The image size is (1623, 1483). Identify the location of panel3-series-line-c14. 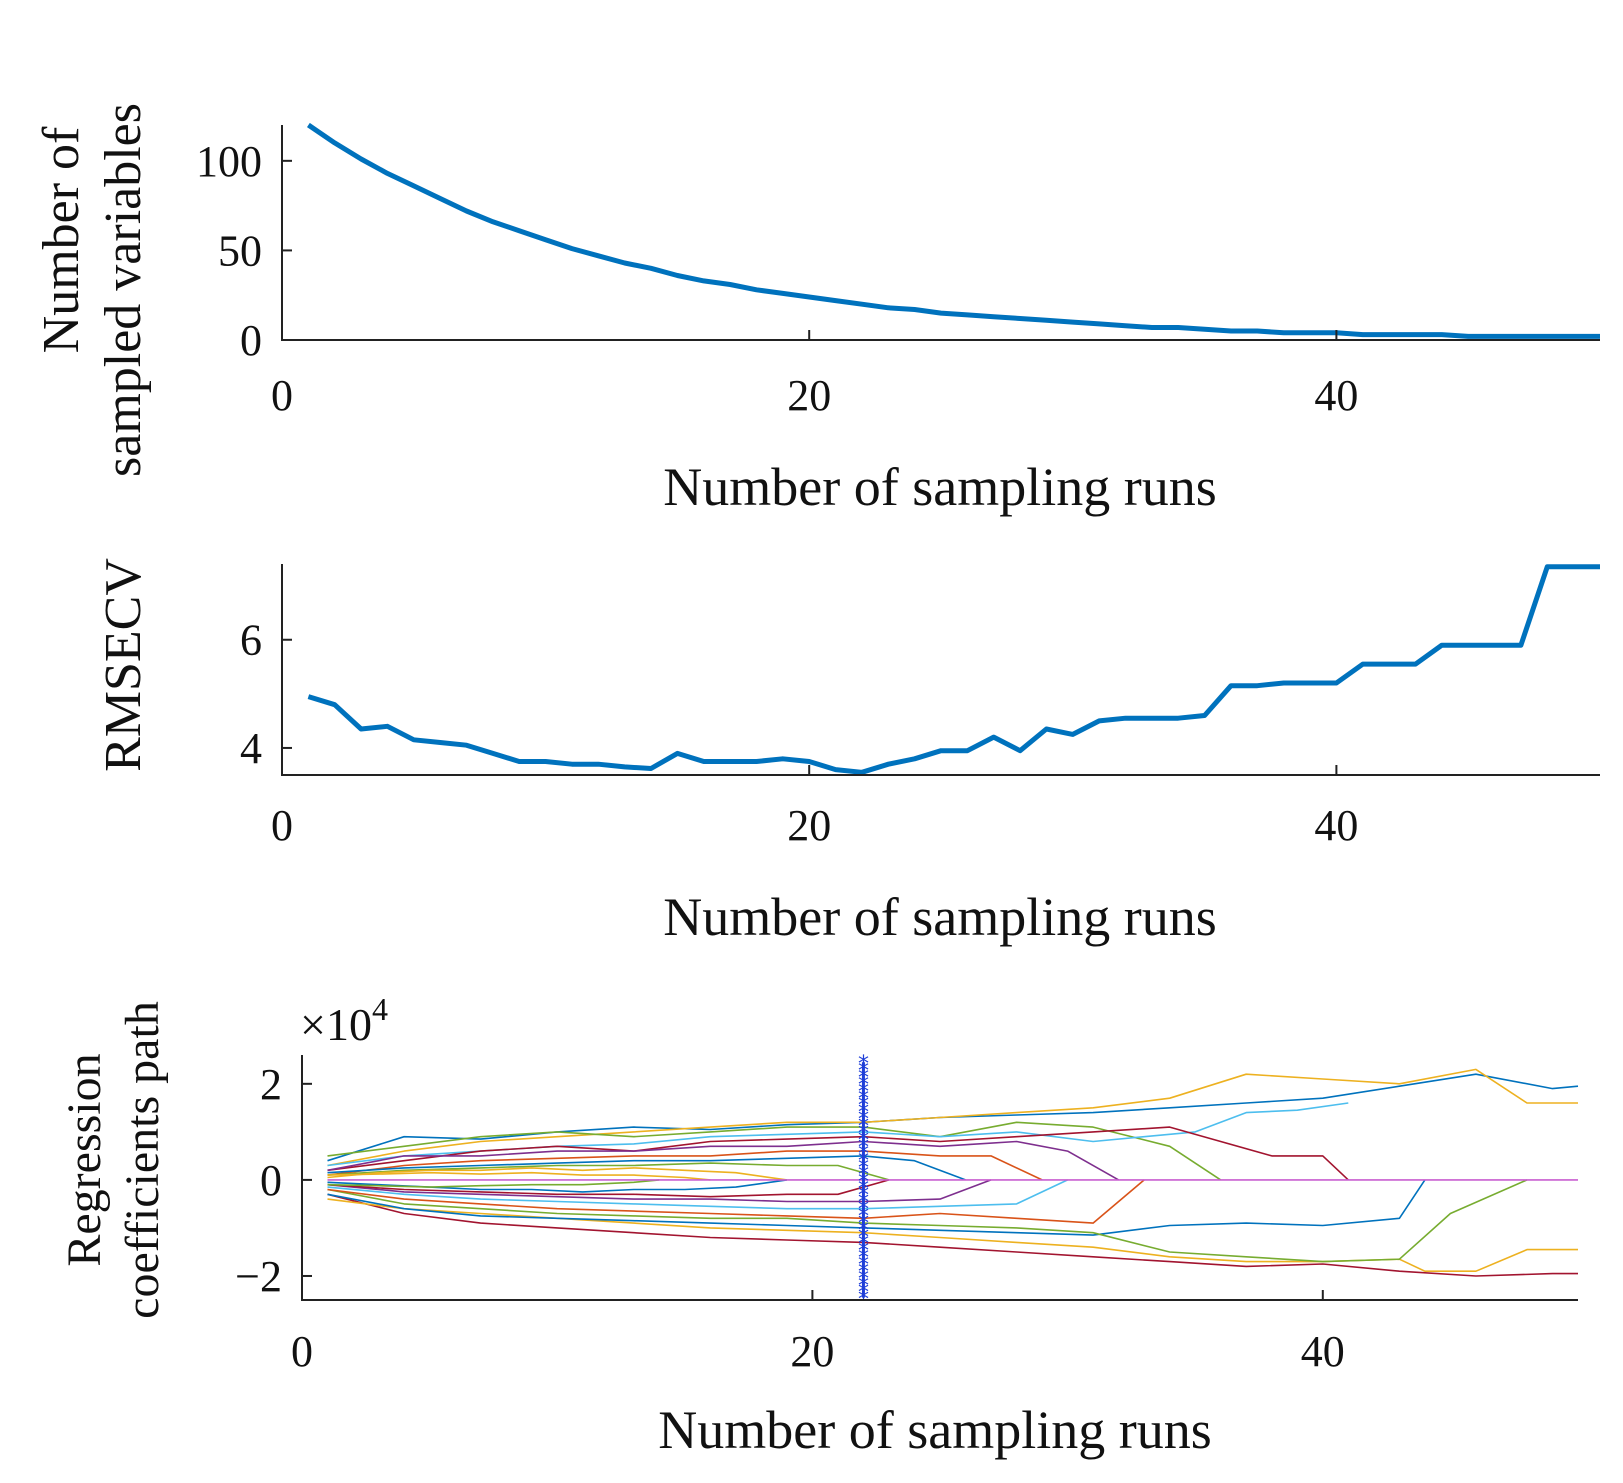
(927, 1221).